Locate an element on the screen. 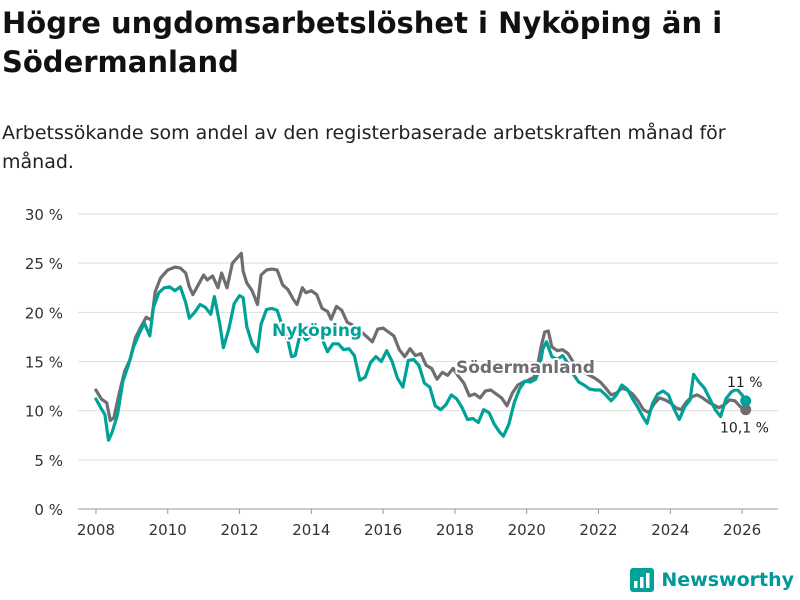 The height and width of the screenshot is (600, 800). x-tick-label: 2012 is located at coordinates (239, 530).